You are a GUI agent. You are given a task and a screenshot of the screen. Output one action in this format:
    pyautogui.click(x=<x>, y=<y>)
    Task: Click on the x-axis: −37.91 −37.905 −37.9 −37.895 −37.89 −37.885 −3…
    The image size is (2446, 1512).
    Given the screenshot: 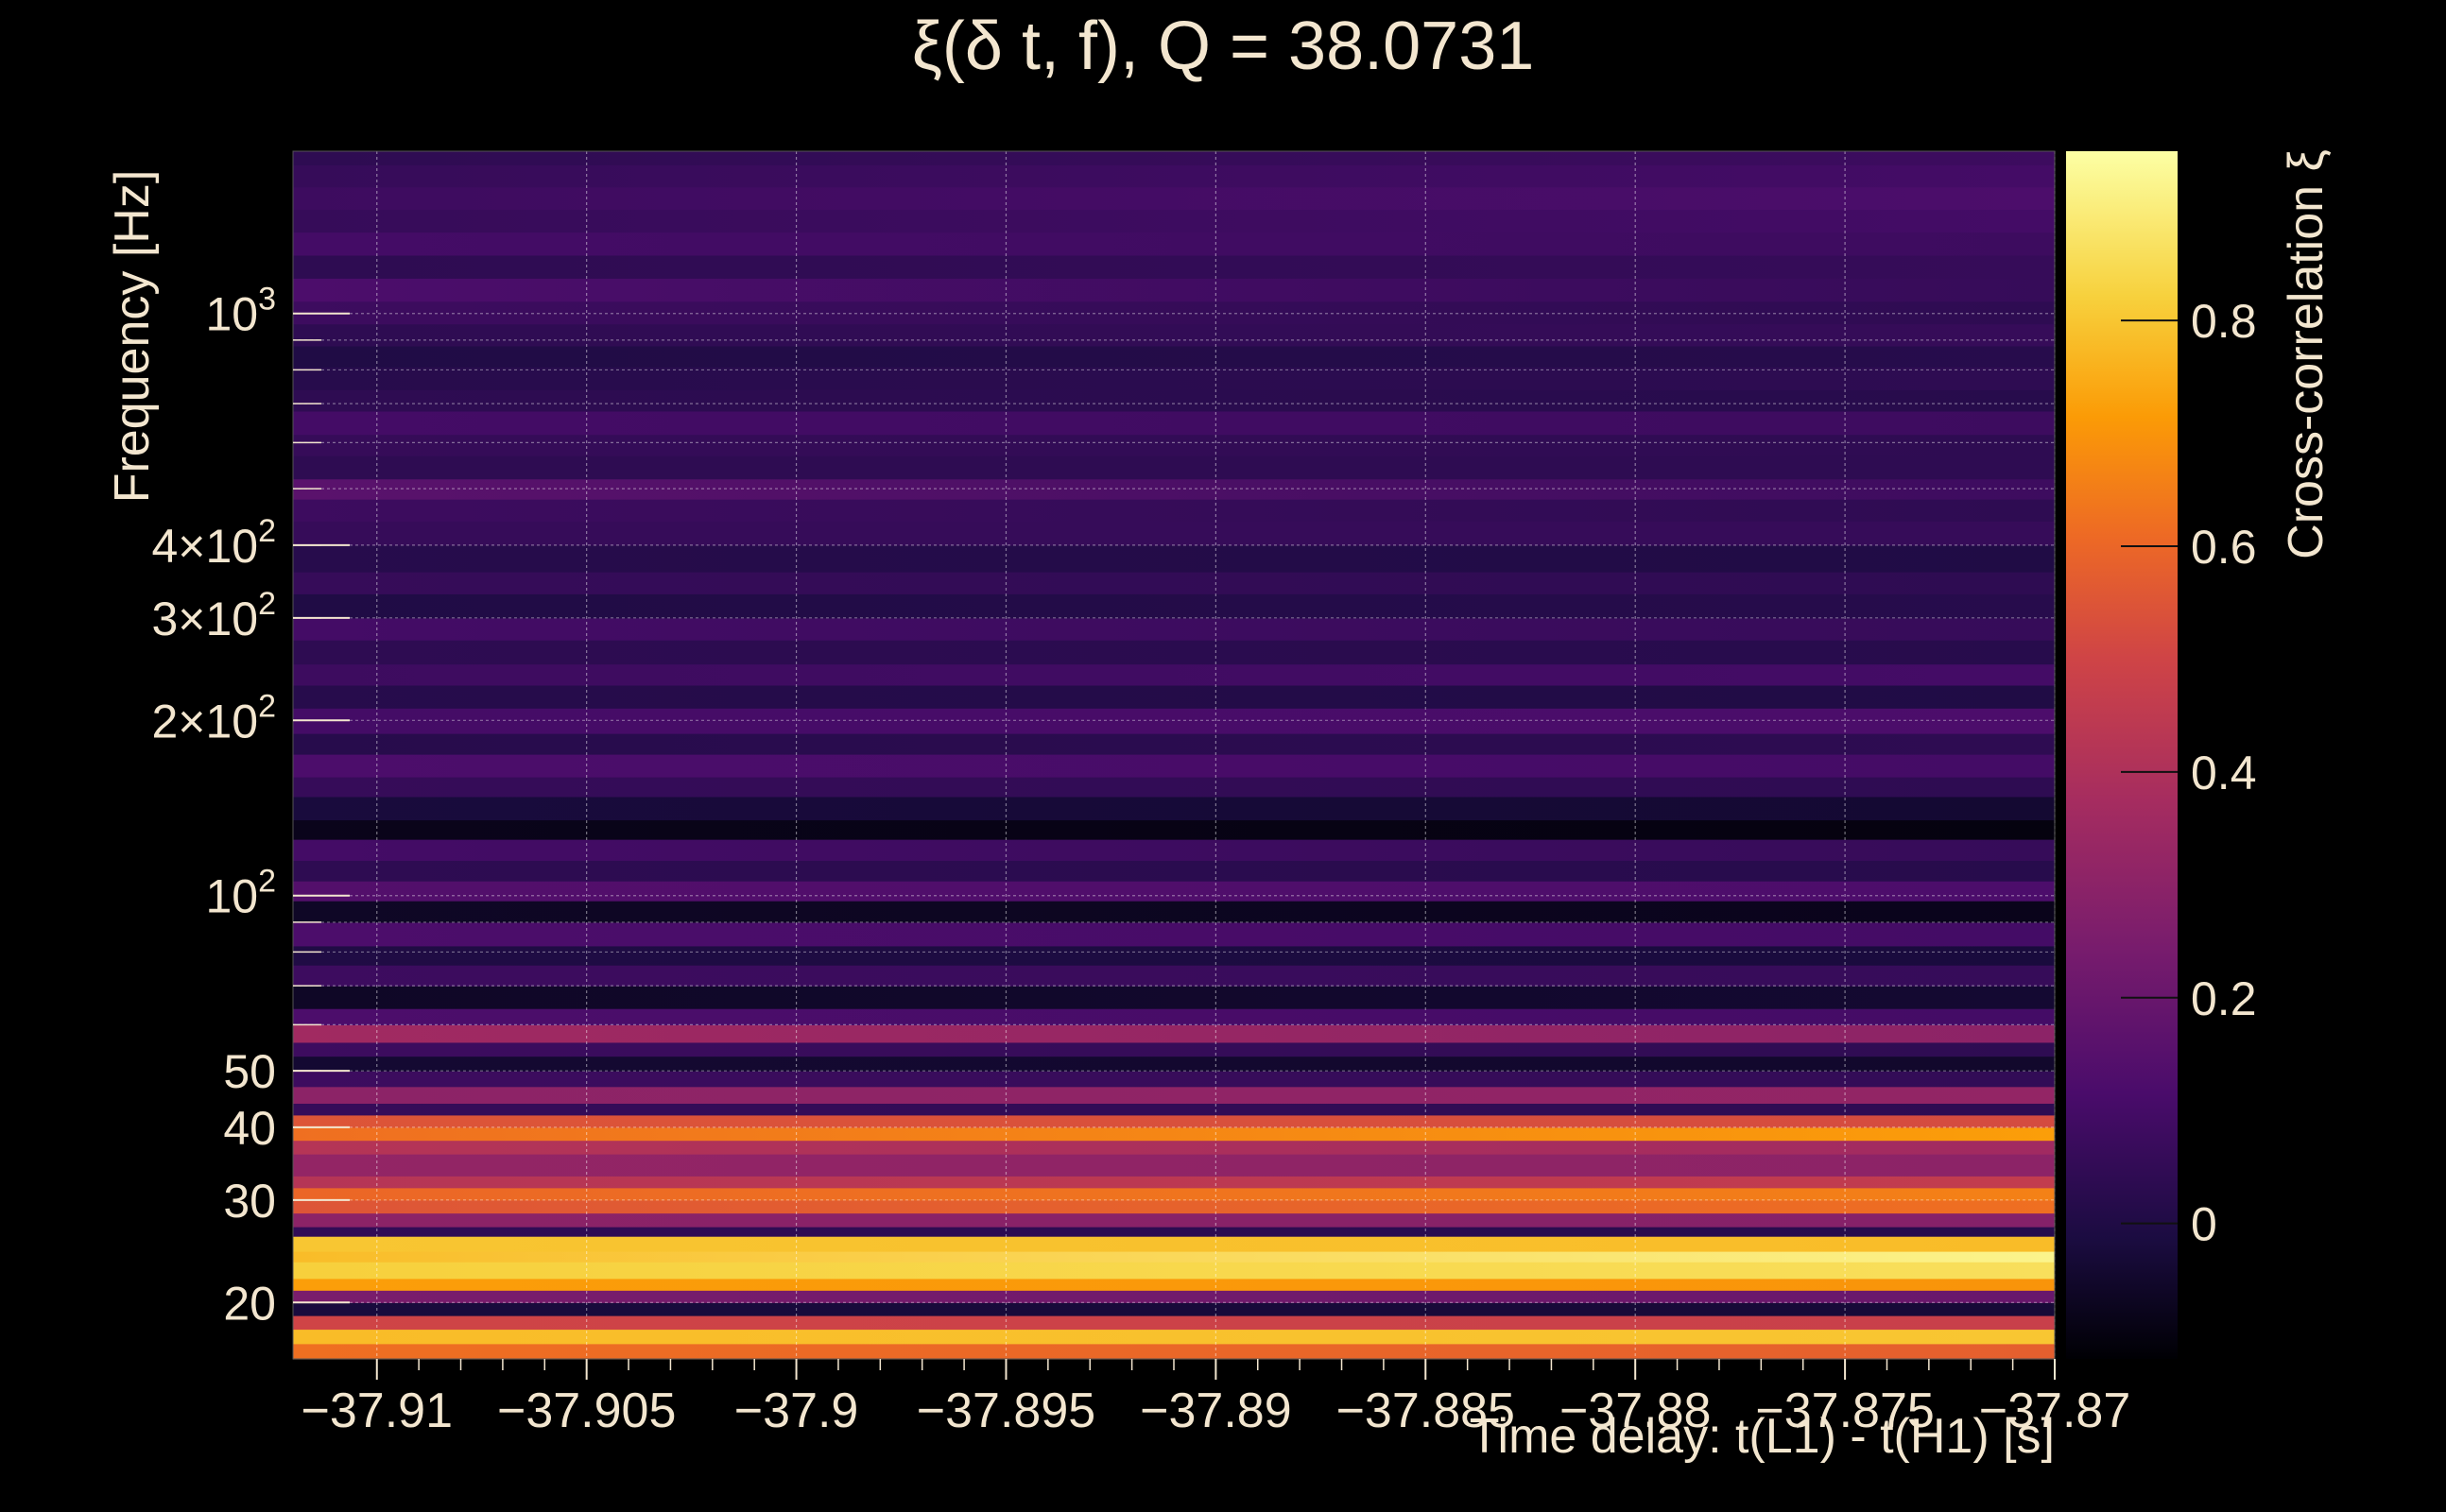 What is the action you would take?
    pyautogui.click(x=1216, y=1398)
    